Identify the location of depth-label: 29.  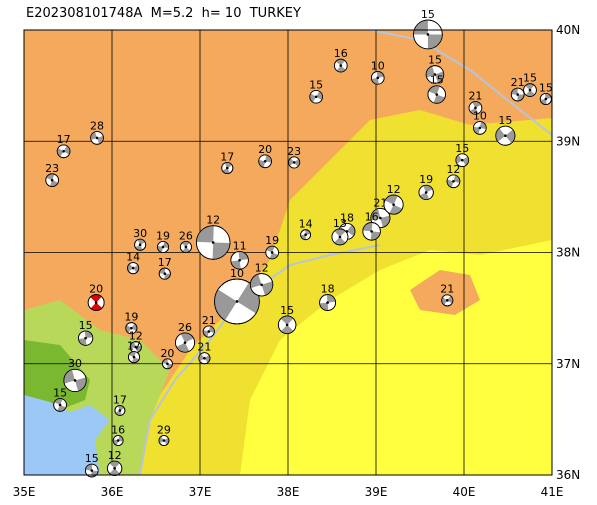
(164, 430).